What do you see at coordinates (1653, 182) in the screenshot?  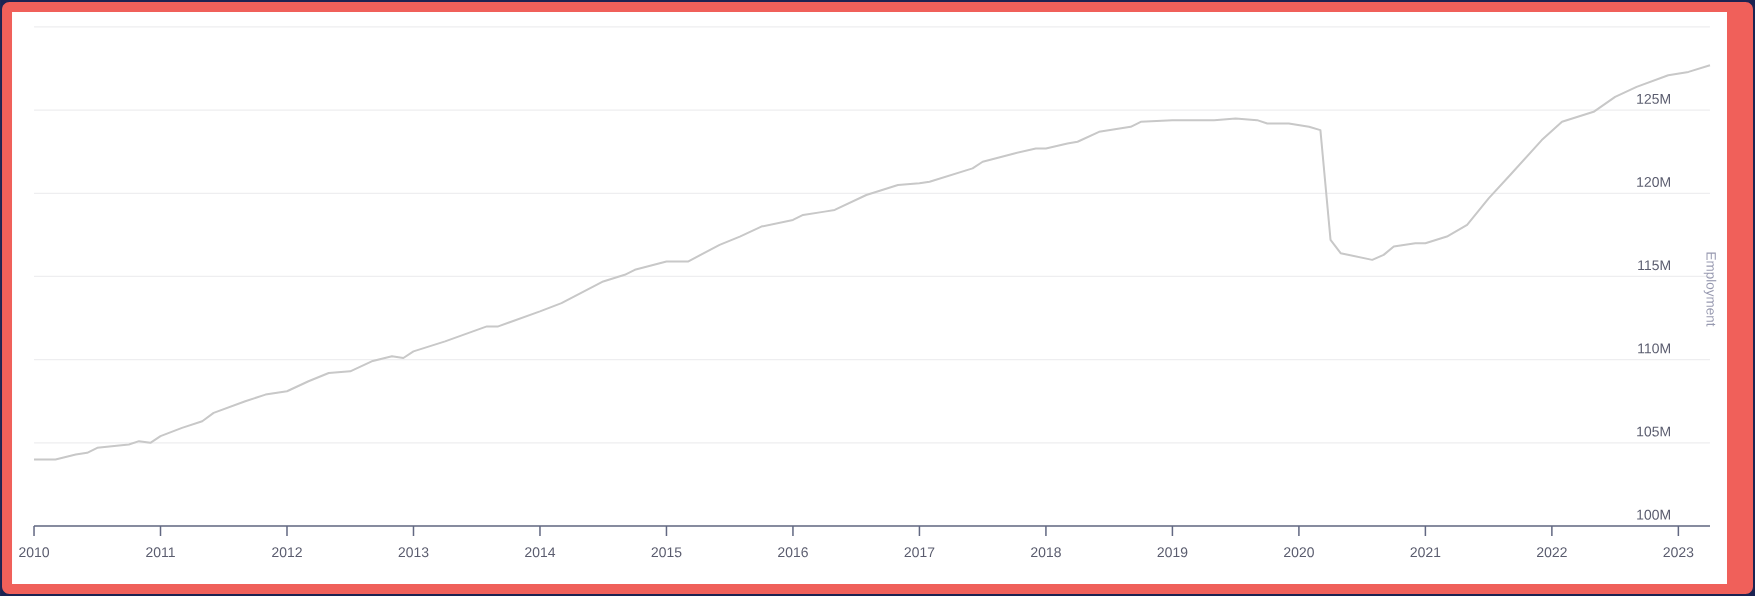 I see `y-tick-label: 120M` at bounding box center [1653, 182].